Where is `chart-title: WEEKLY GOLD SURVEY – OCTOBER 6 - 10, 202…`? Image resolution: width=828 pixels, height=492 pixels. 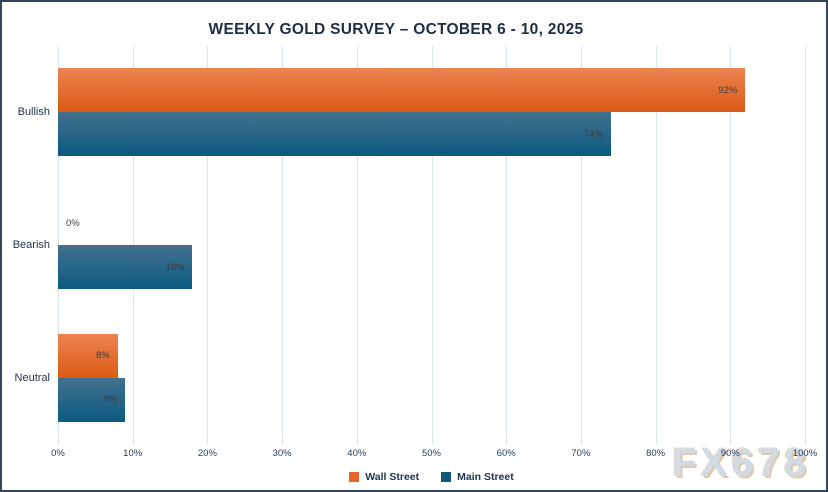 chart-title: WEEKLY GOLD SURVEY – OCTOBER 6 - 10, 202… is located at coordinates (396, 29).